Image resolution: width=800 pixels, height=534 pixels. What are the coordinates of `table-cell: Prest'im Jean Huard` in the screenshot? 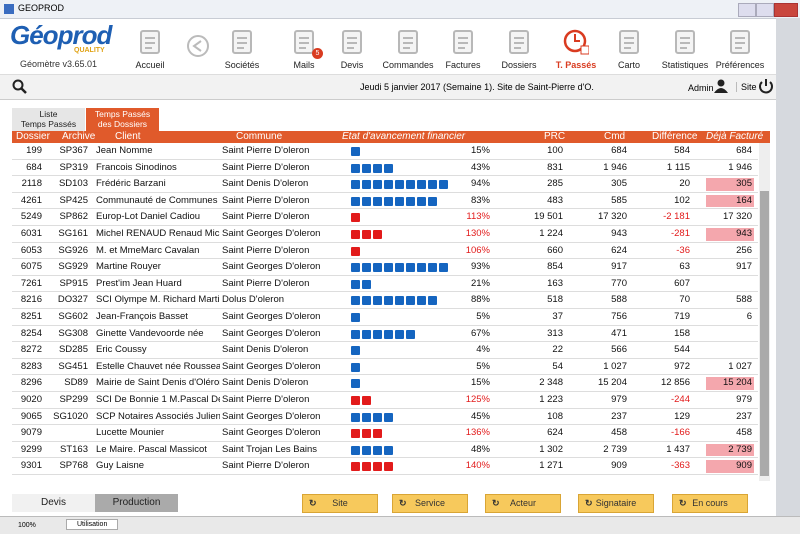 It's located at (139, 283).